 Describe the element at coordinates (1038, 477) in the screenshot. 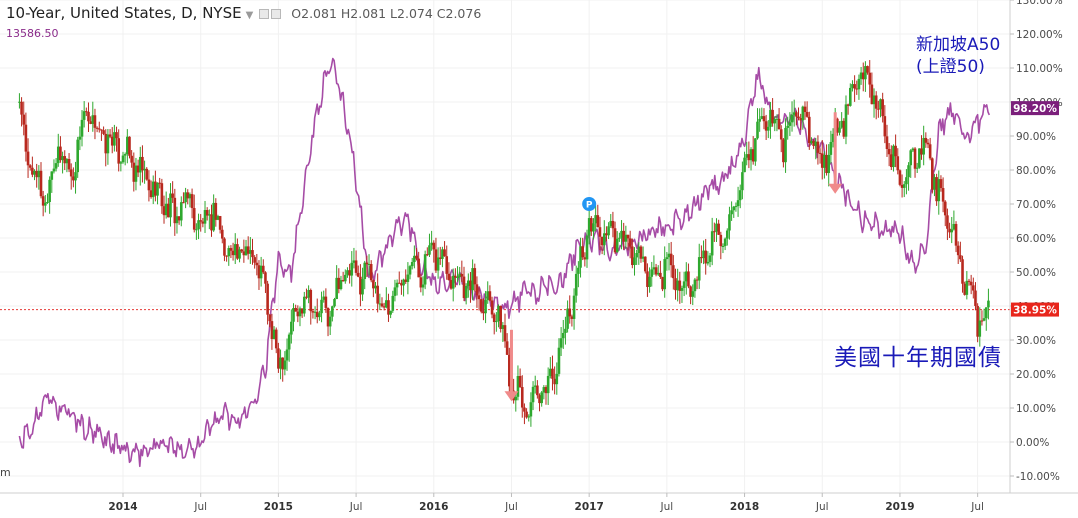

I see `y-tick-label: -10.00%` at that location.